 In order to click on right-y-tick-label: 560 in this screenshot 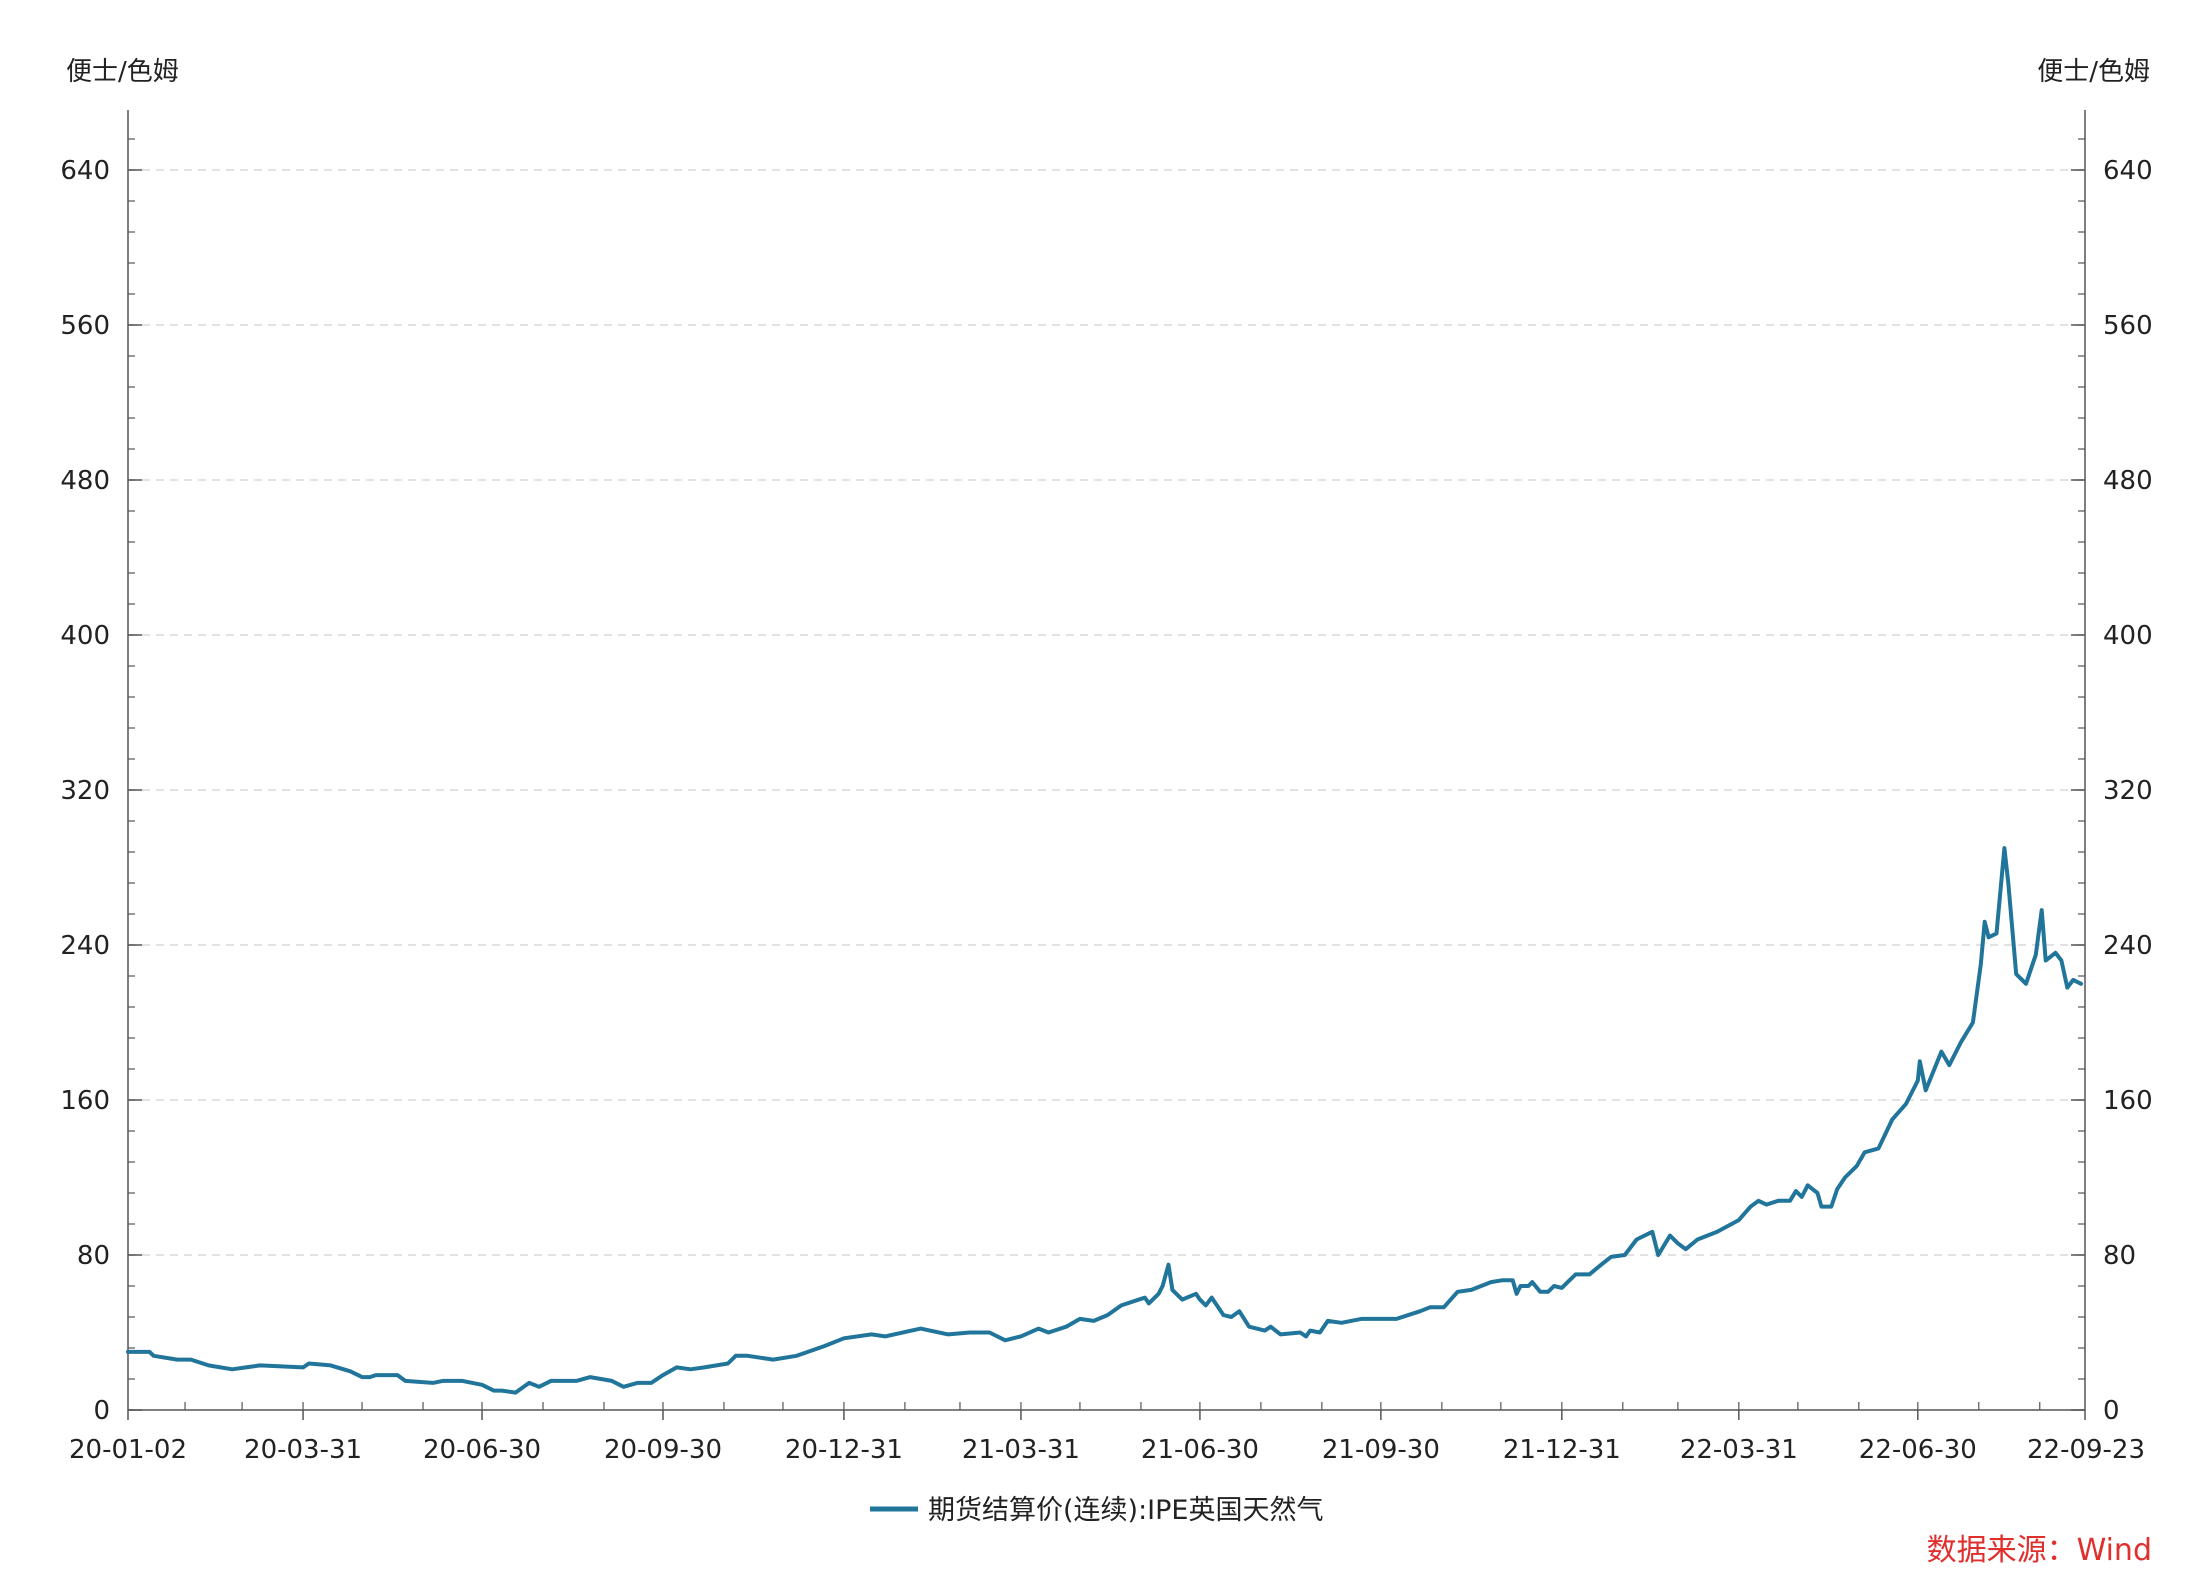, I will do `click(2128, 326)`.